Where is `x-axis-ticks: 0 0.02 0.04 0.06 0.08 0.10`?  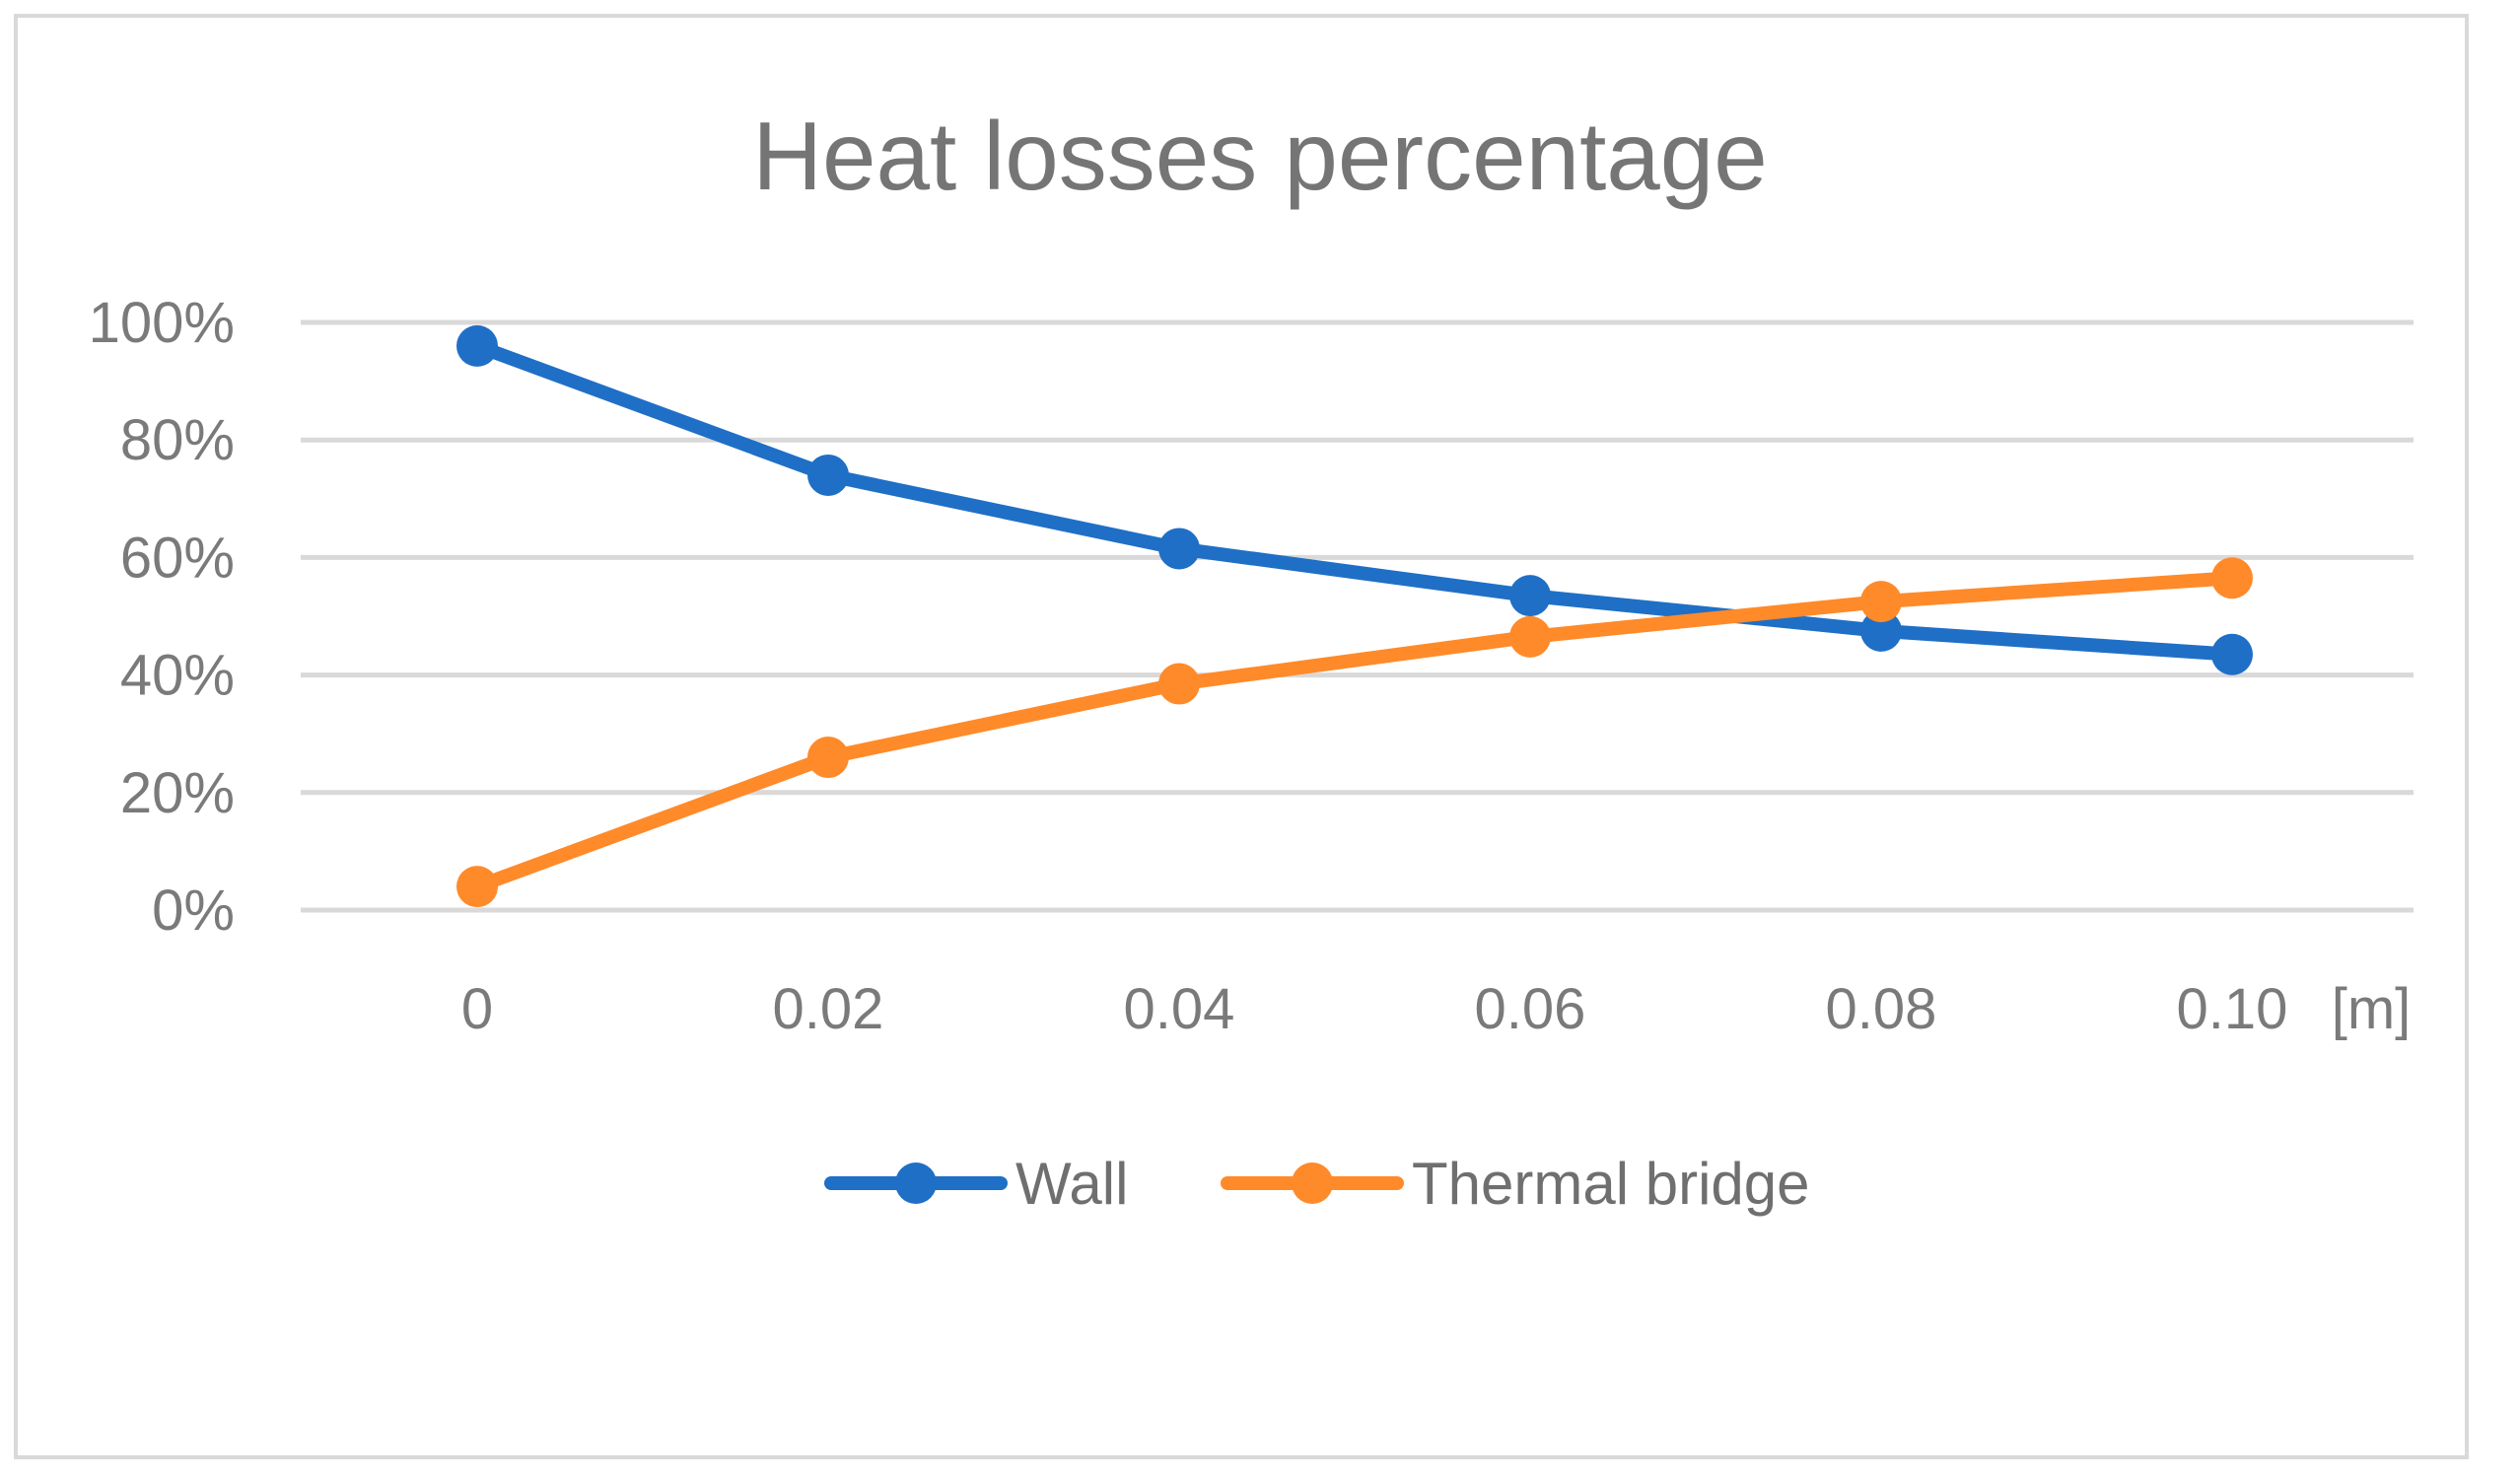 x-axis-ticks: 0 0.02 0.04 0.06 0.08 0.10 is located at coordinates (1374, 1009).